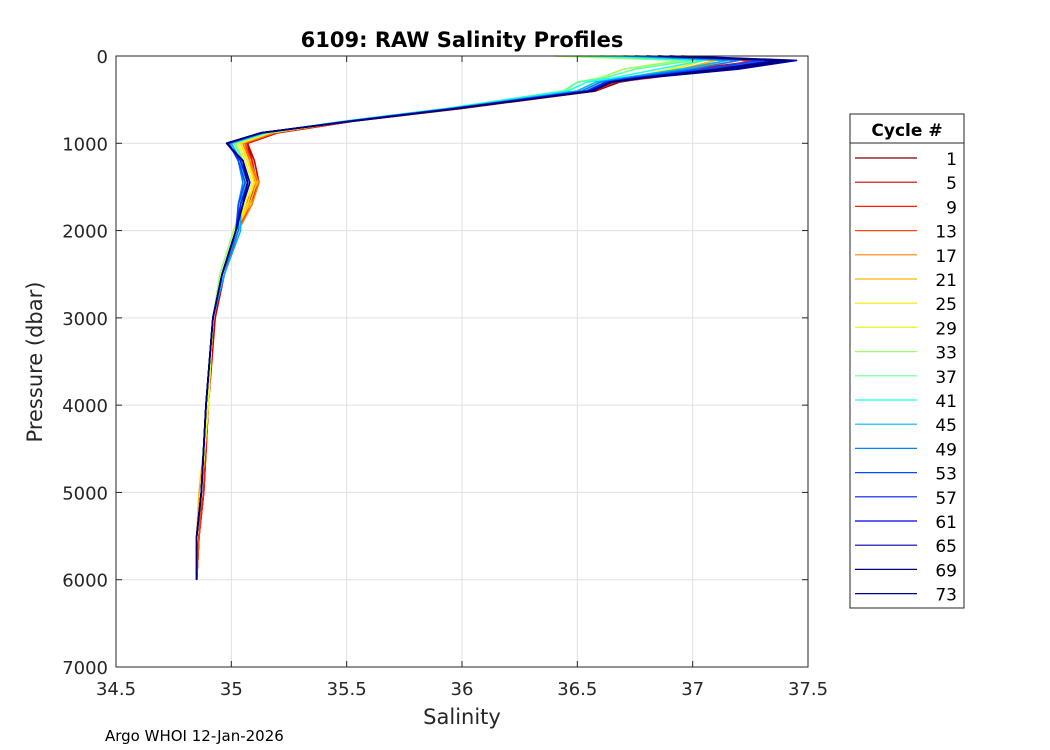  Describe the element at coordinates (946, 523) in the screenshot. I see `legend-label: 61` at that location.